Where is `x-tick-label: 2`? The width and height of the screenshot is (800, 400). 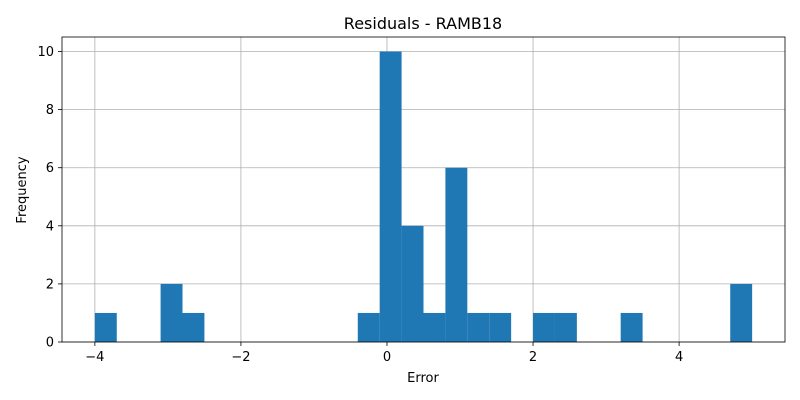 x-tick-label: 2 is located at coordinates (533, 357).